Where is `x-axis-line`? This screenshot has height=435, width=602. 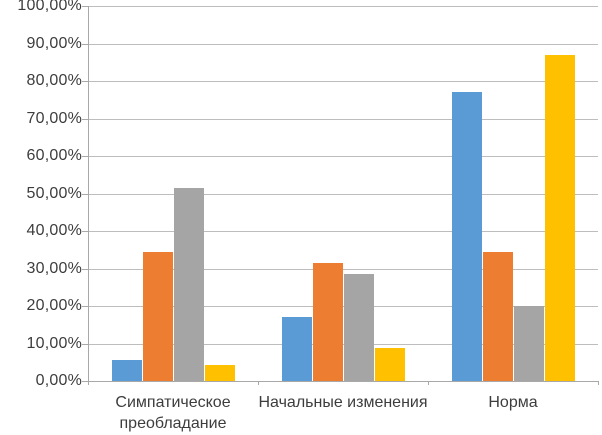
x-axis-line is located at coordinates (343, 381).